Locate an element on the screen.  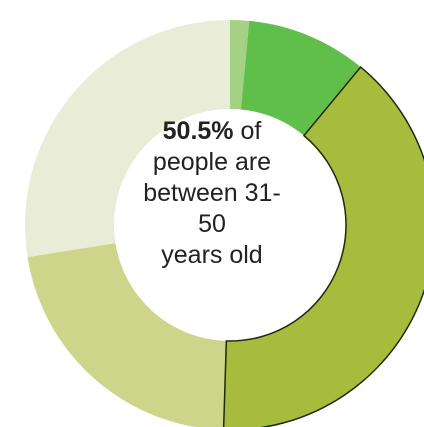
center-label-line-2: people are is located at coordinates (212, 162).